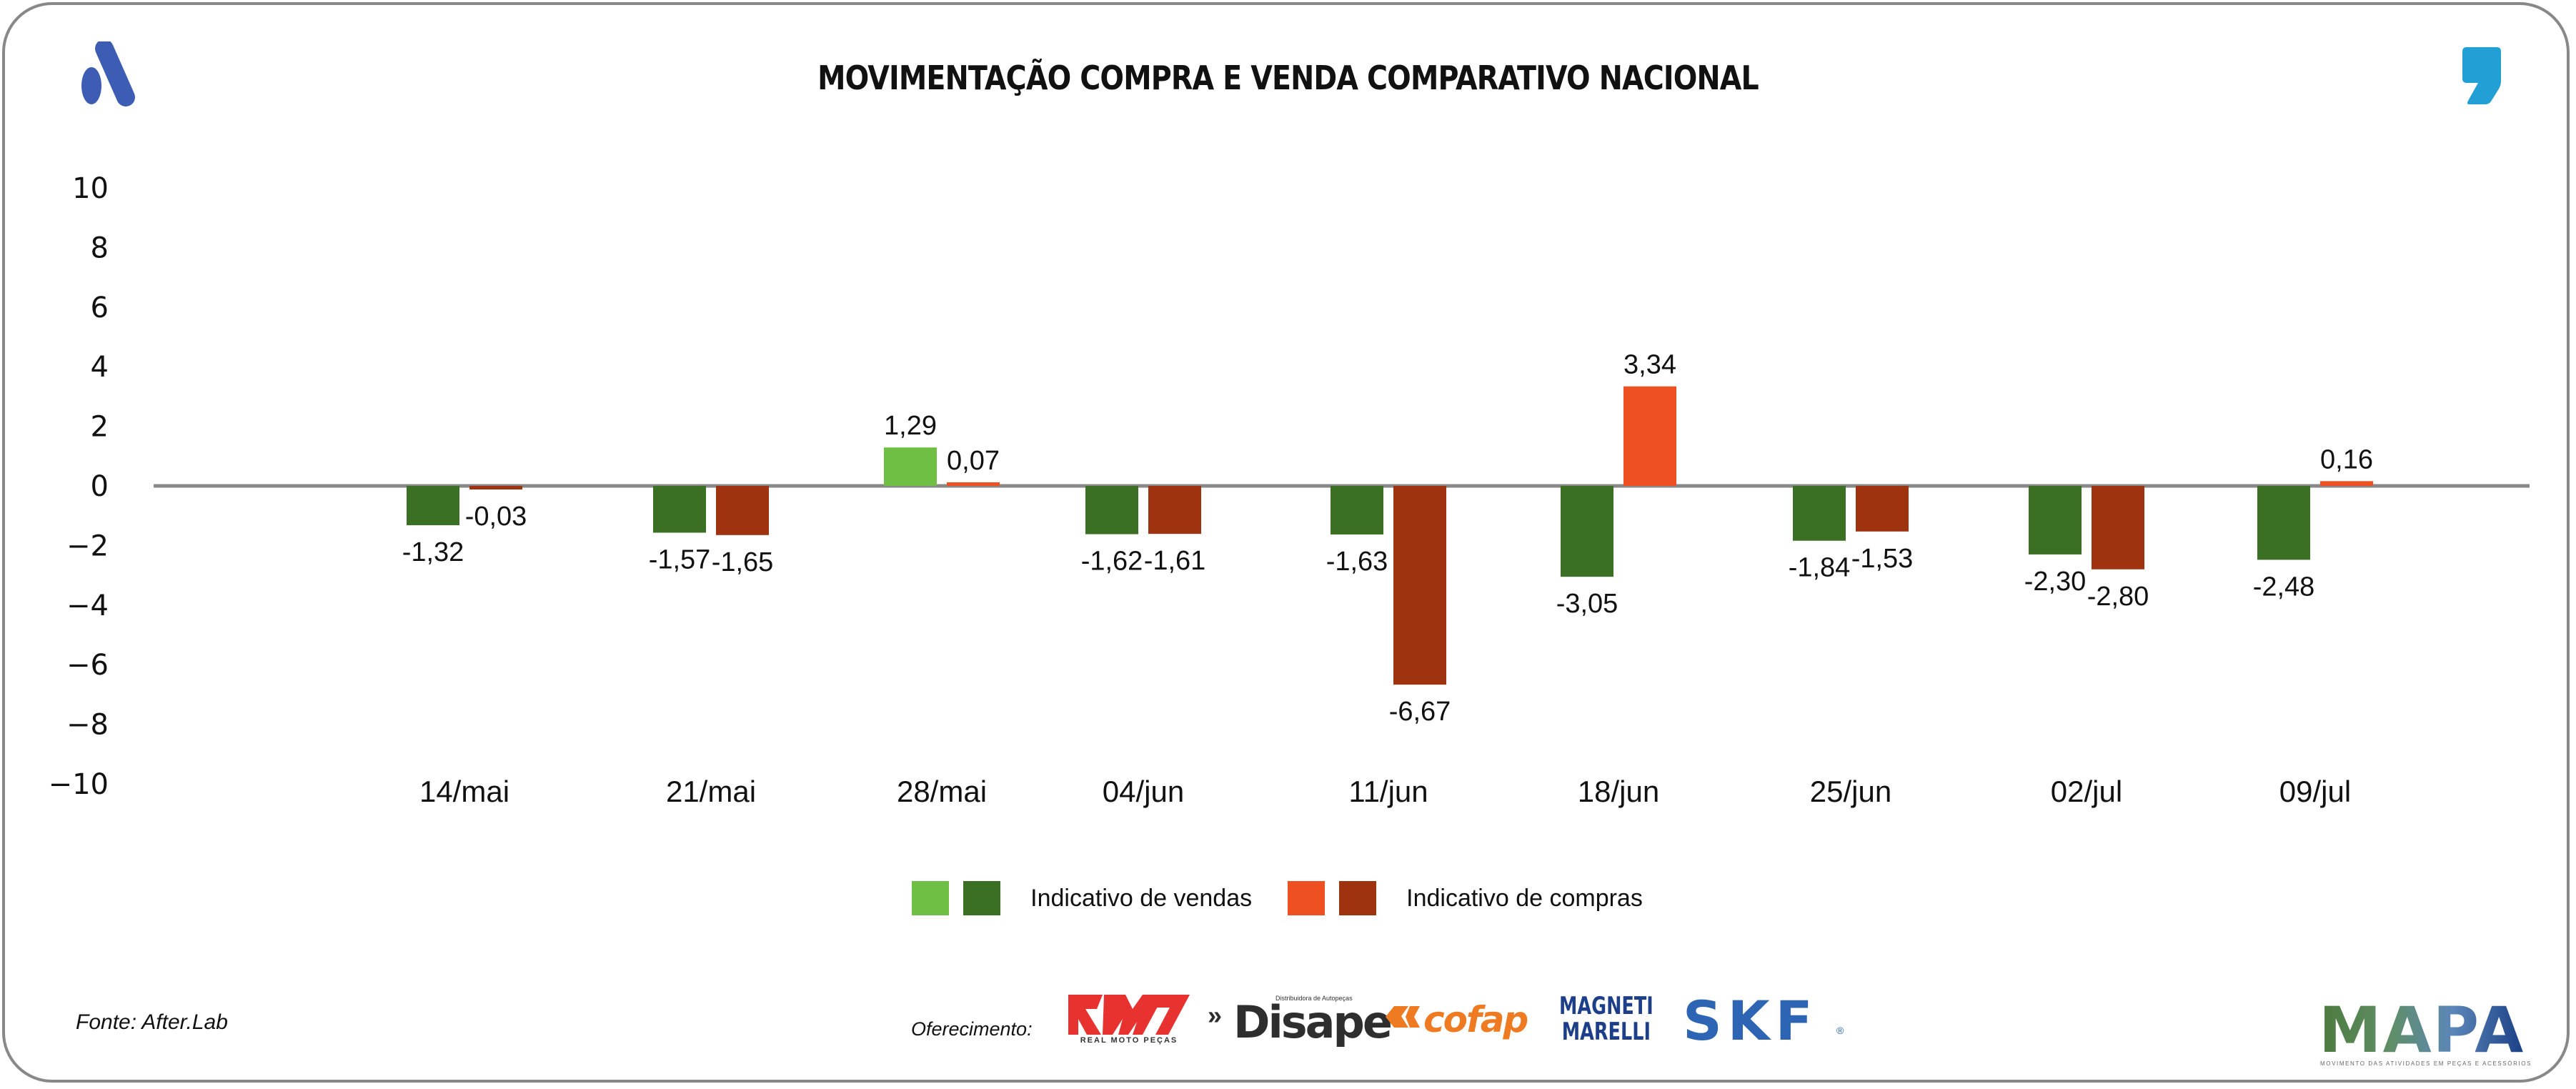  I want to click on cofap-wordmark: cofap, so click(1475, 1019).